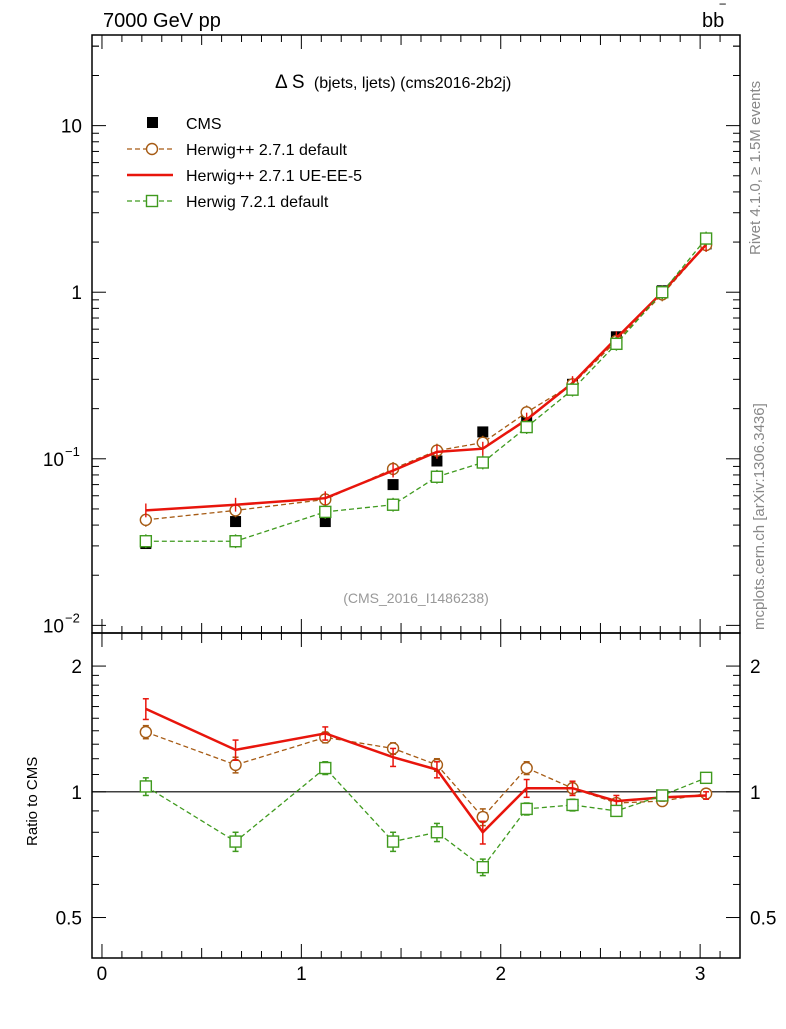 The width and height of the screenshot is (786, 1029). I want to click on process-bar: ‾, so click(722, 11).